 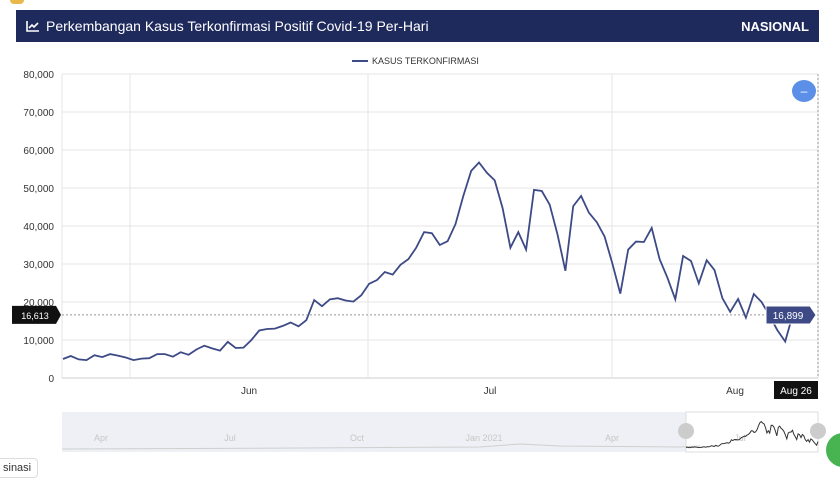 I want to click on navigator-handle-left, so click(x=686, y=431).